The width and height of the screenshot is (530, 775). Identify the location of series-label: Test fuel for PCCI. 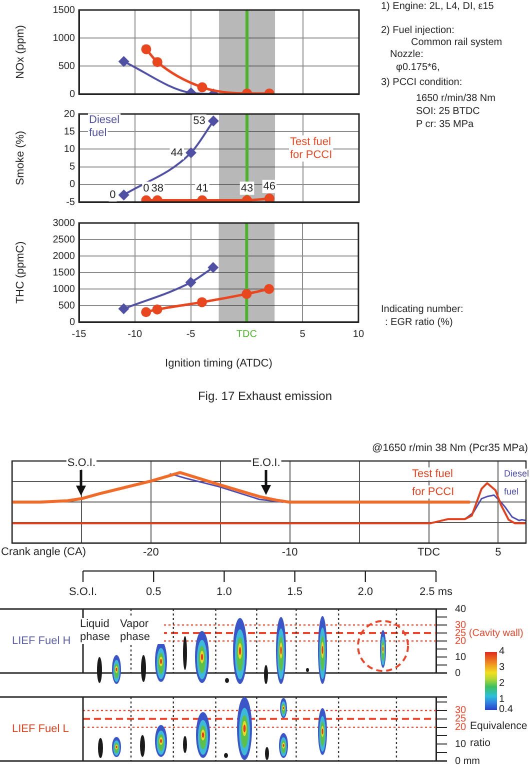
(433, 483).